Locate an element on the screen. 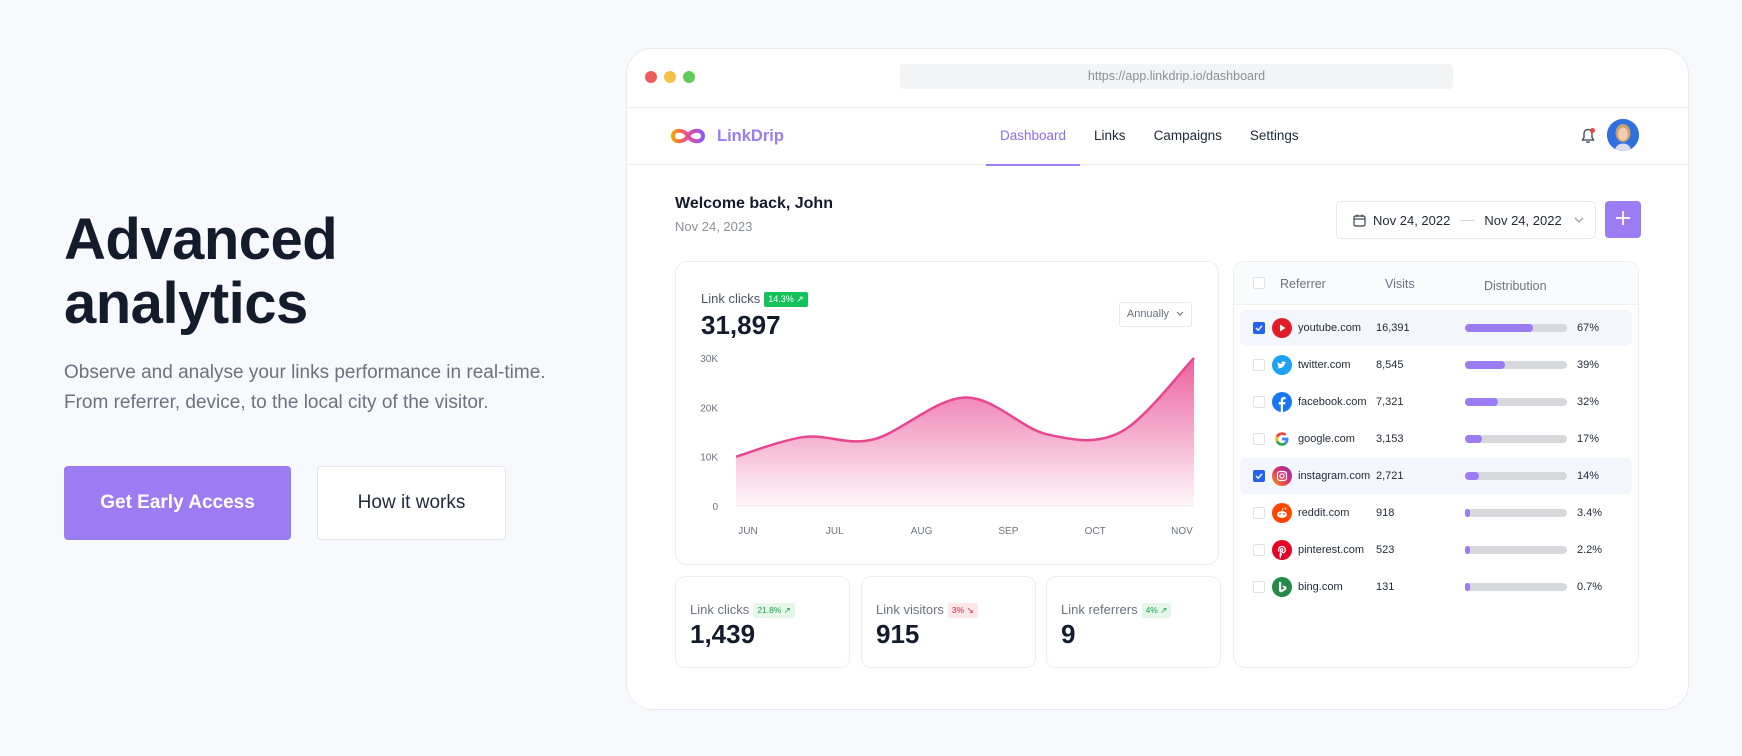 This screenshot has width=1742, height=756. distribution-percent: 67% is located at coordinates (1588, 328).